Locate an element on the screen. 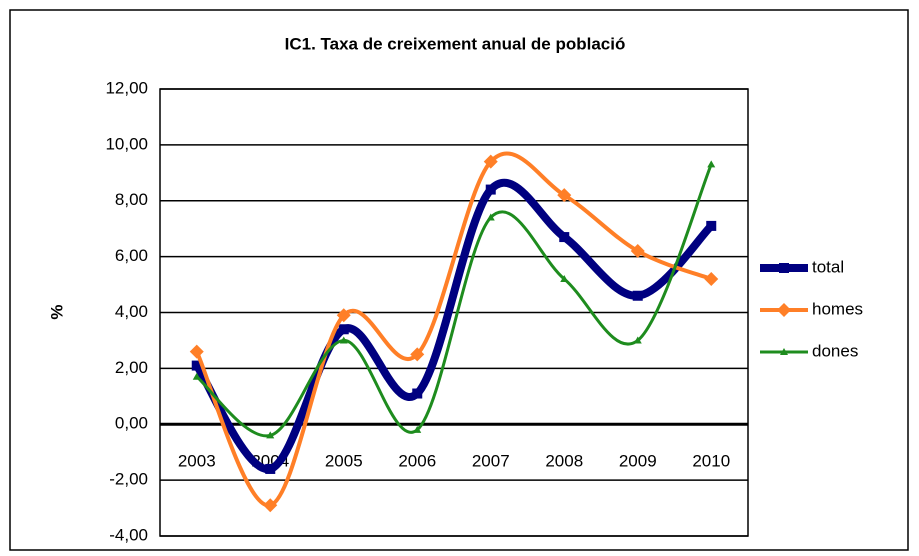 Image resolution: width=919 pixels, height=556 pixels. x-tick-label: 2006 is located at coordinates (417, 461).